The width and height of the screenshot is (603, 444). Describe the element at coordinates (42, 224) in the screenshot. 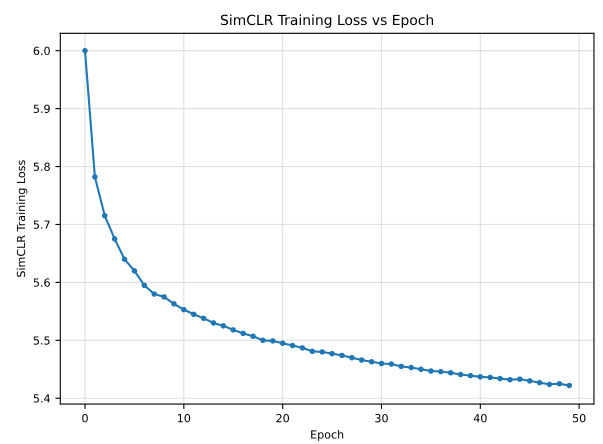

I see `y-tick-label: 5.7` at that location.